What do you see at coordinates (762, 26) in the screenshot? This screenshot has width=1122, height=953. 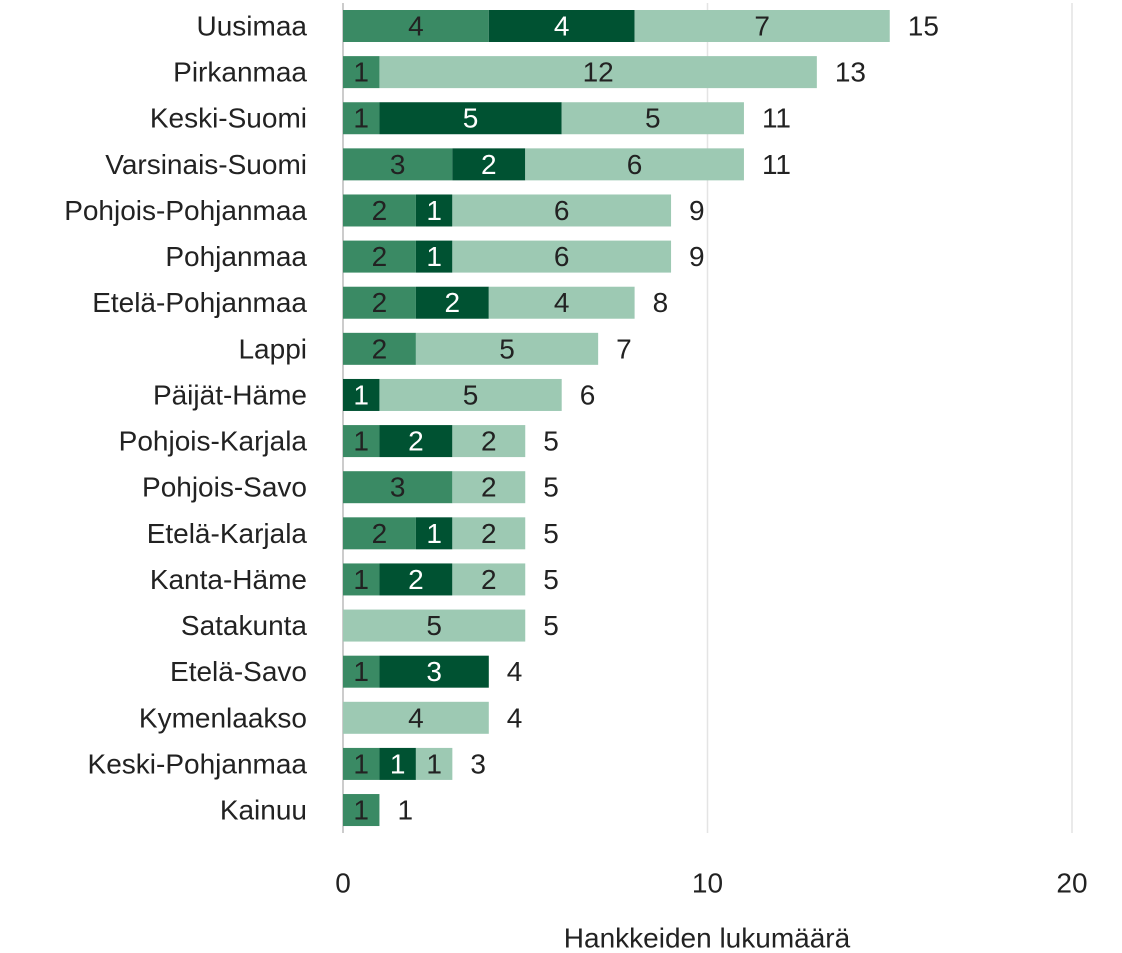 I see `data-label: 7` at bounding box center [762, 26].